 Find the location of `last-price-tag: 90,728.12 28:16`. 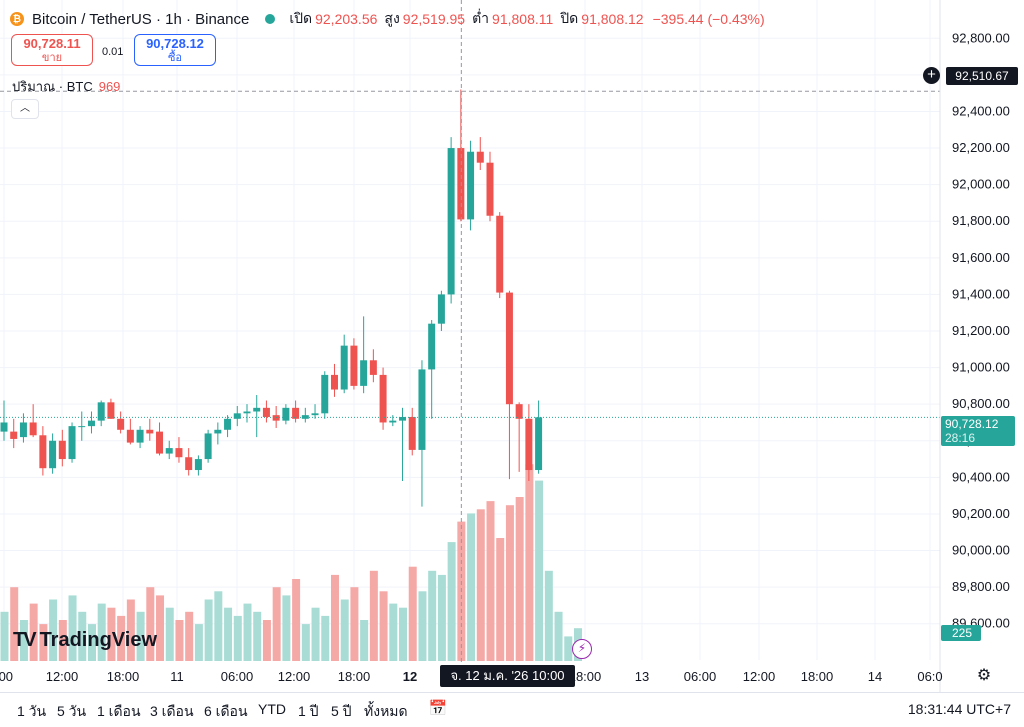

last-price-tag: 90,728.12 28:16 is located at coordinates (978, 431).